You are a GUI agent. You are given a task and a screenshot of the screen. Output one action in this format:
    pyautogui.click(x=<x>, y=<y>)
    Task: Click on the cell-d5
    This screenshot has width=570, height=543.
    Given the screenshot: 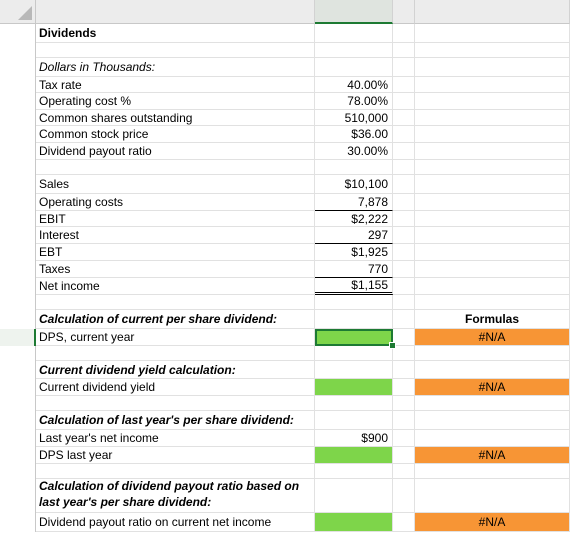 What is the action you would take?
    pyautogui.click(x=492, y=101)
    